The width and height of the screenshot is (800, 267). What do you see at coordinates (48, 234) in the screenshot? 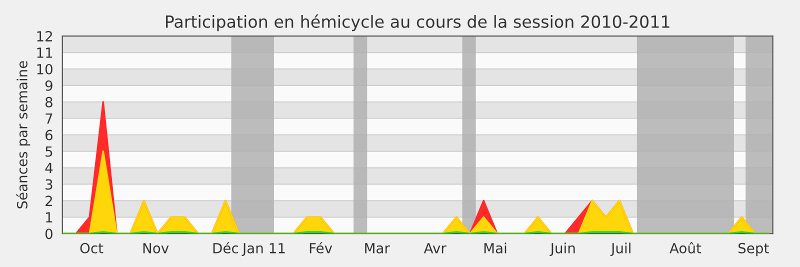
I see `y-tick-label: 0` at bounding box center [48, 234].